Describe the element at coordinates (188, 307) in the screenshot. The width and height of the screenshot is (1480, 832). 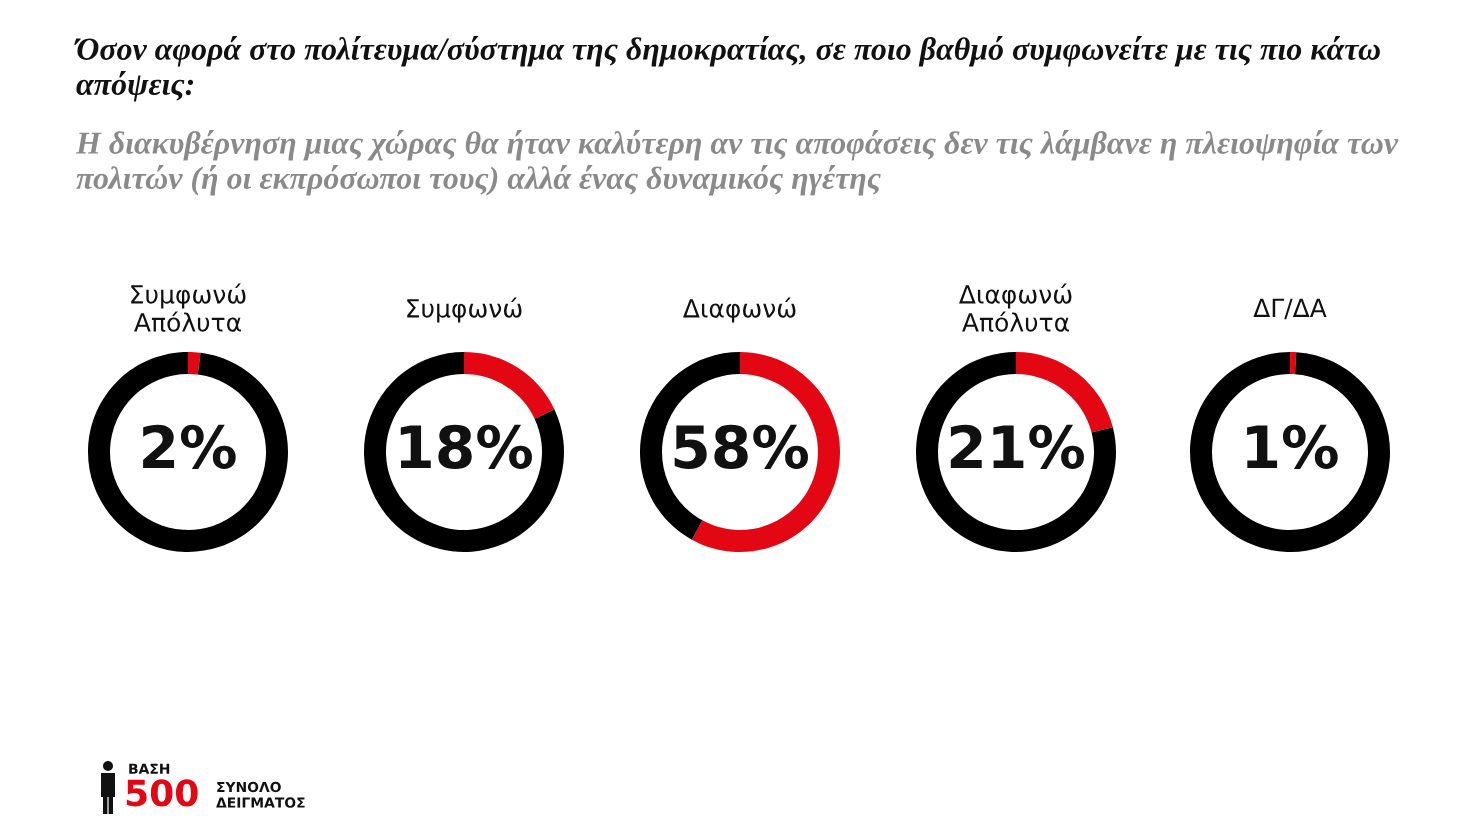
I see `chart-title: Συμφωνώ Απόλυτα` at that location.